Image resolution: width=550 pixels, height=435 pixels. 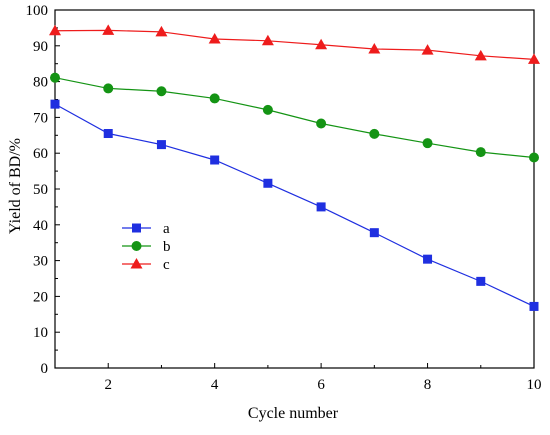 I want to click on x-tick-label: 2, so click(x=108, y=385).